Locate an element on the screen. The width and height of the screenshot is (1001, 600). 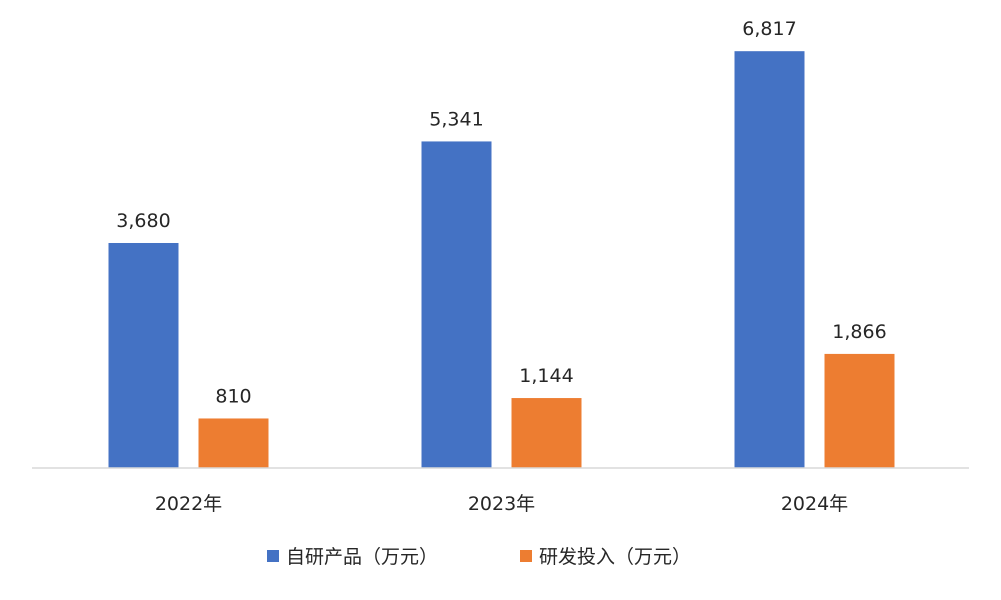
category-labels-layer: 2022年 2023年 2024年 is located at coordinates (501, 504).